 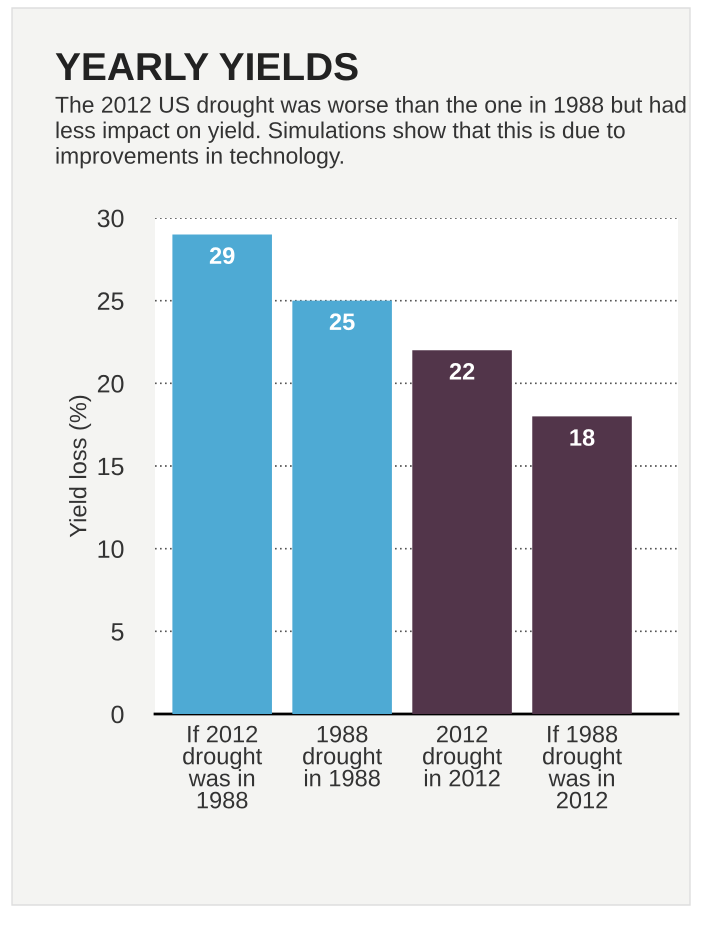 What do you see at coordinates (111, 219) in the screenshot?
I see `y-tick-label: 30` at bounding box center [111, 219].